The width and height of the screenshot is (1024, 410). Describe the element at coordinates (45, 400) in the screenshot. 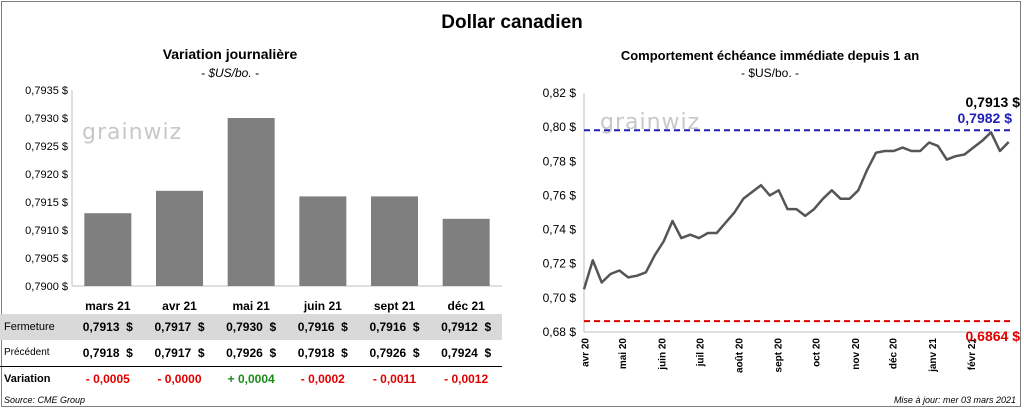

I see `source-note: Source: CME Group` at that location.